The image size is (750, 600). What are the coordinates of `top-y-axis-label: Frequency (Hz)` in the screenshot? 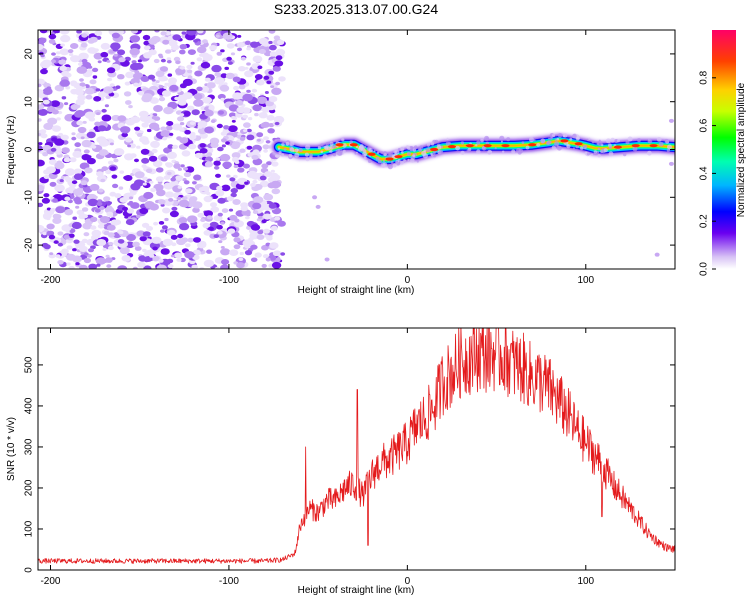 It's located at (11, 150).